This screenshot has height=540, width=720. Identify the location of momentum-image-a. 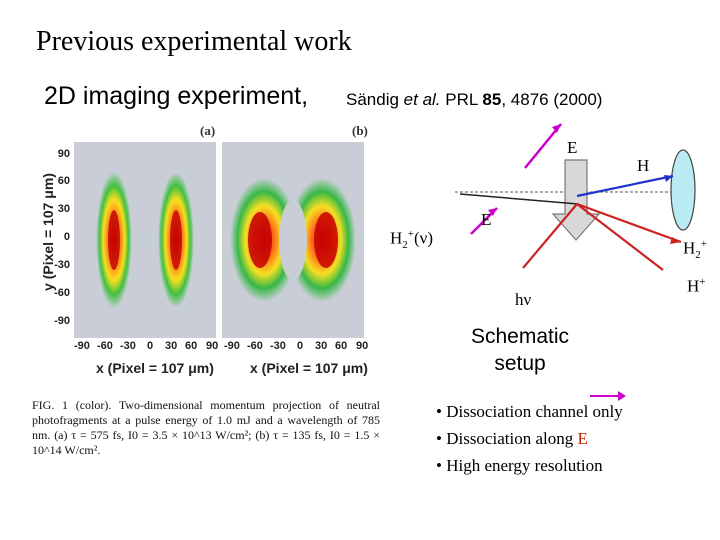
(145, 240).